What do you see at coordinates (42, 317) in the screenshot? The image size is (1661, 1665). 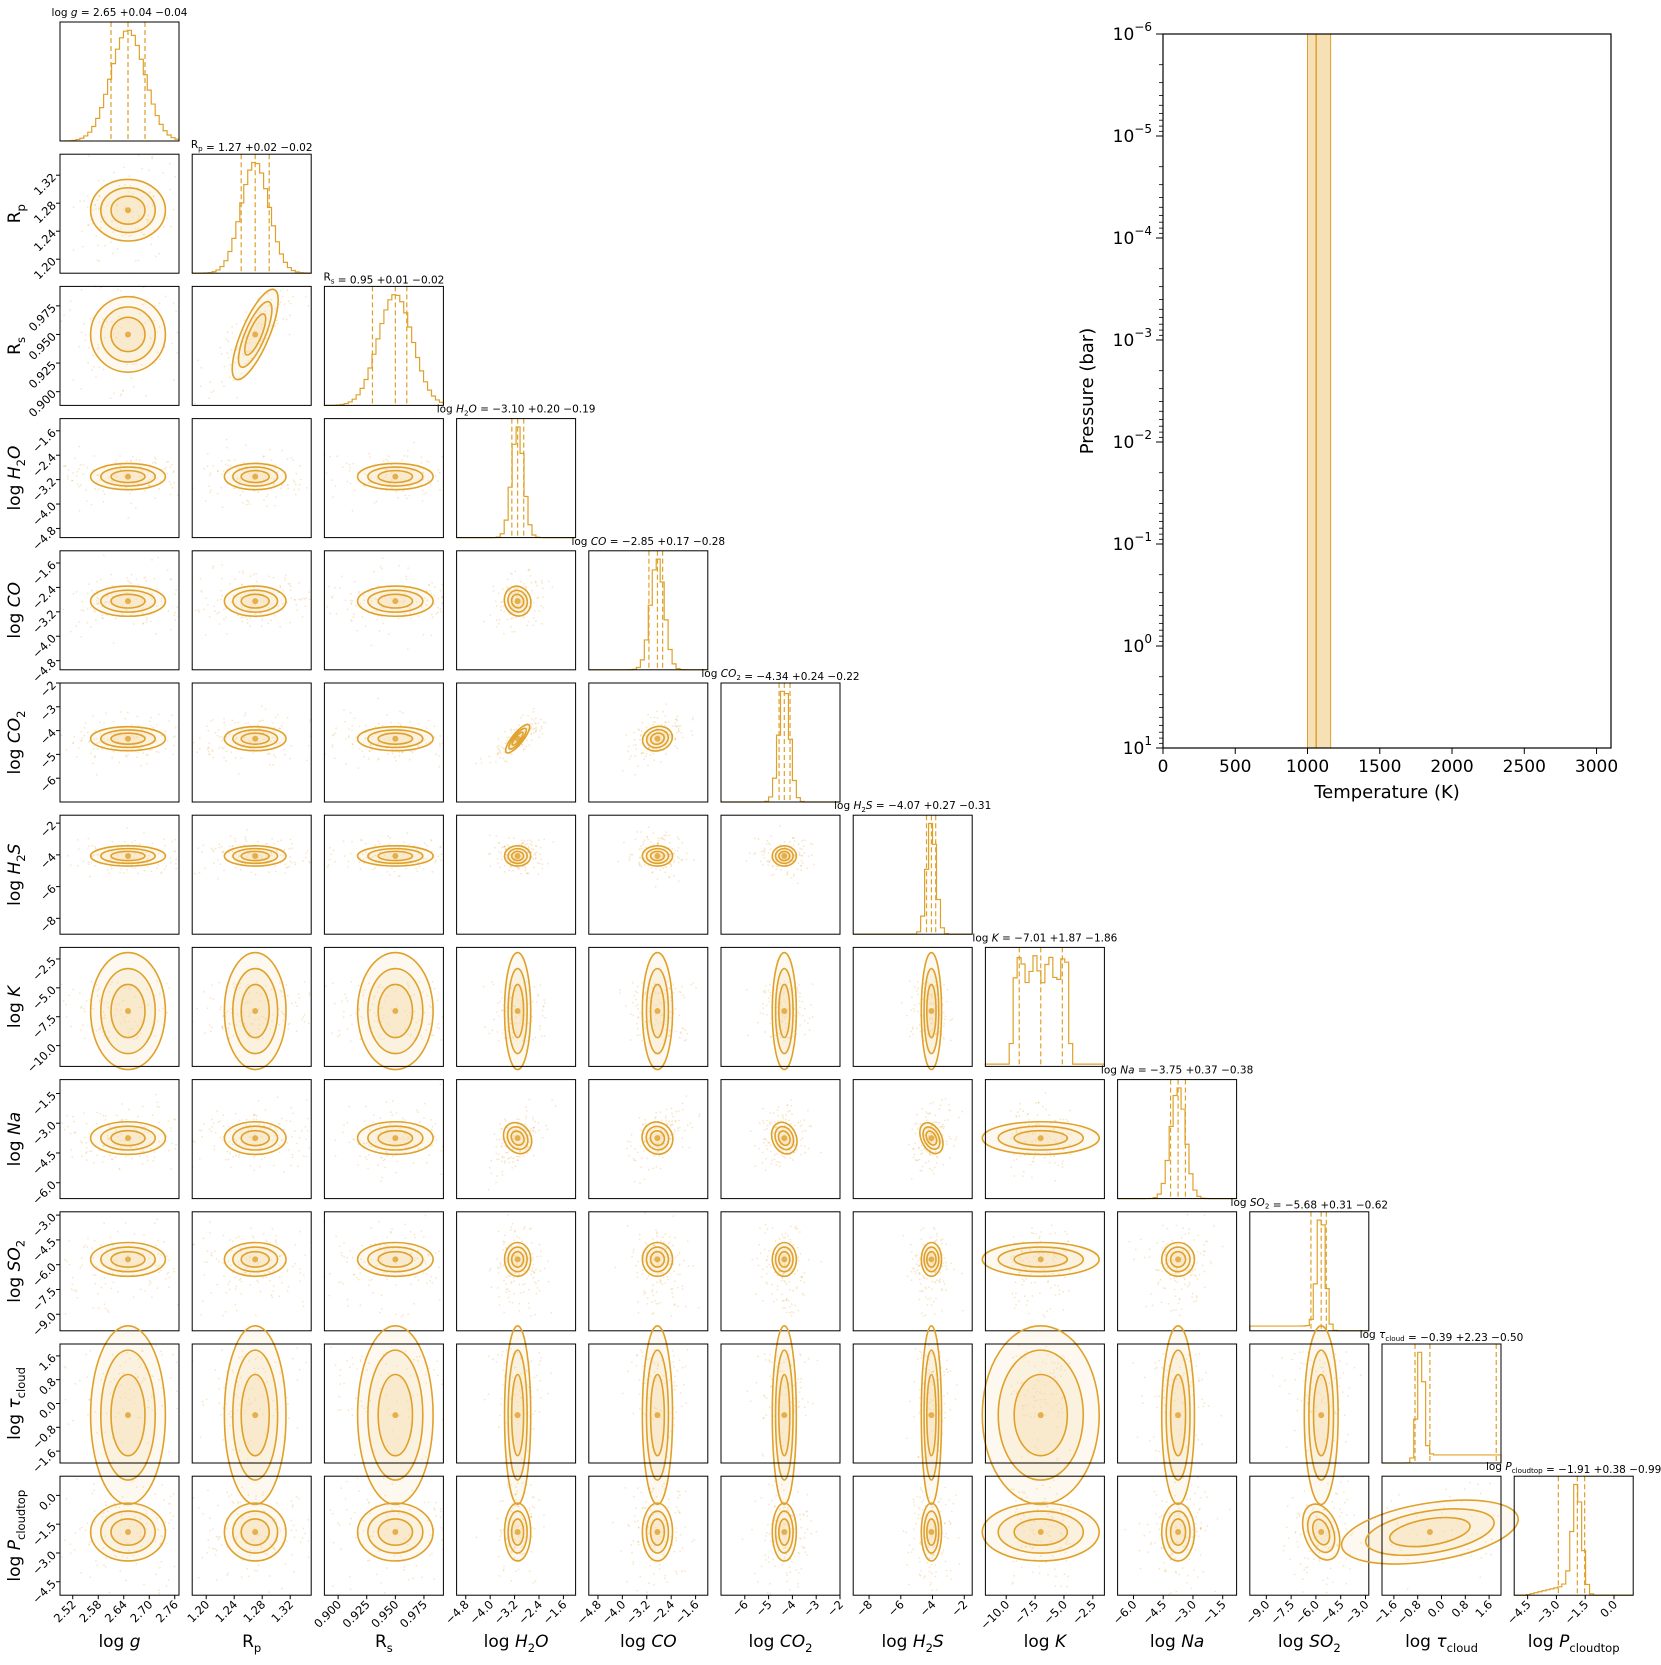 I see `y-tick-label-rs: 0.975` at bounding box center [42, 317].